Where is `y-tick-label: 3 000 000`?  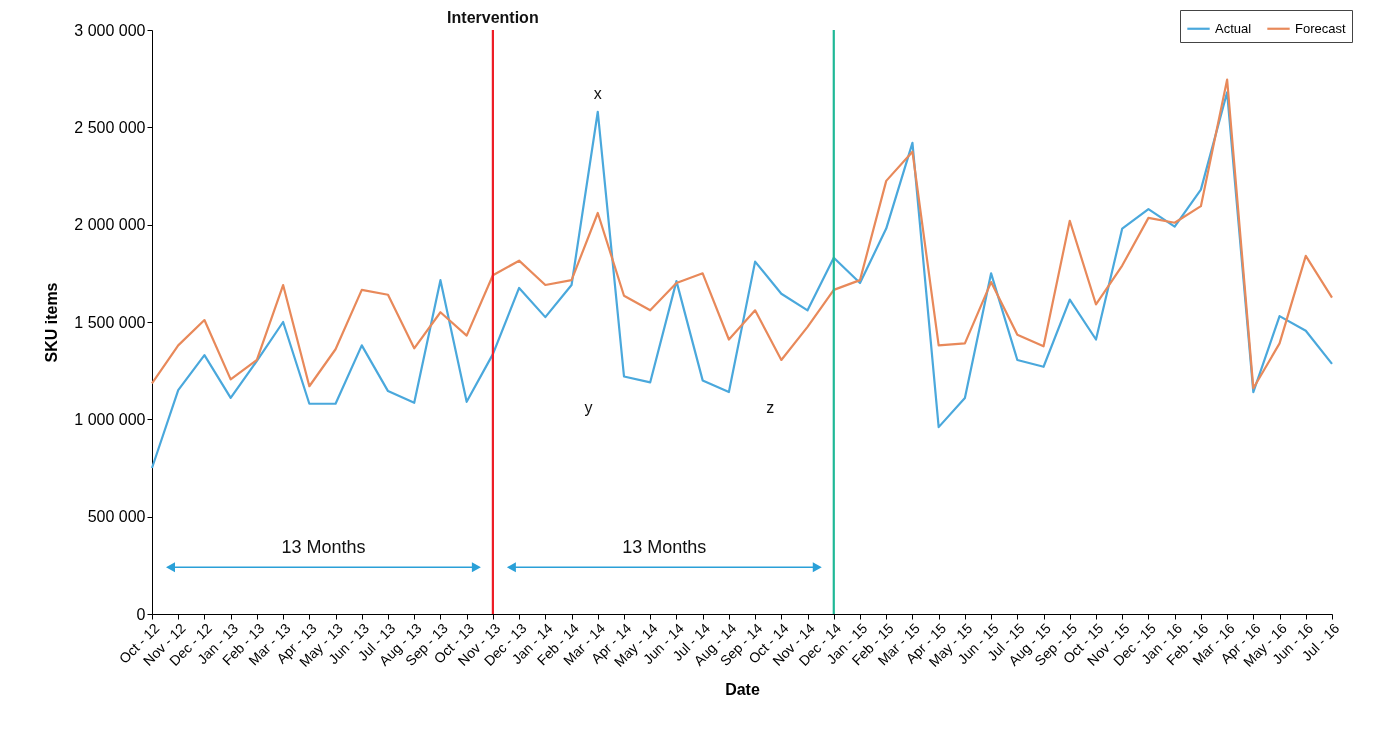 y-tick-label: 3 000 000 is located at coordinates (110, 30).